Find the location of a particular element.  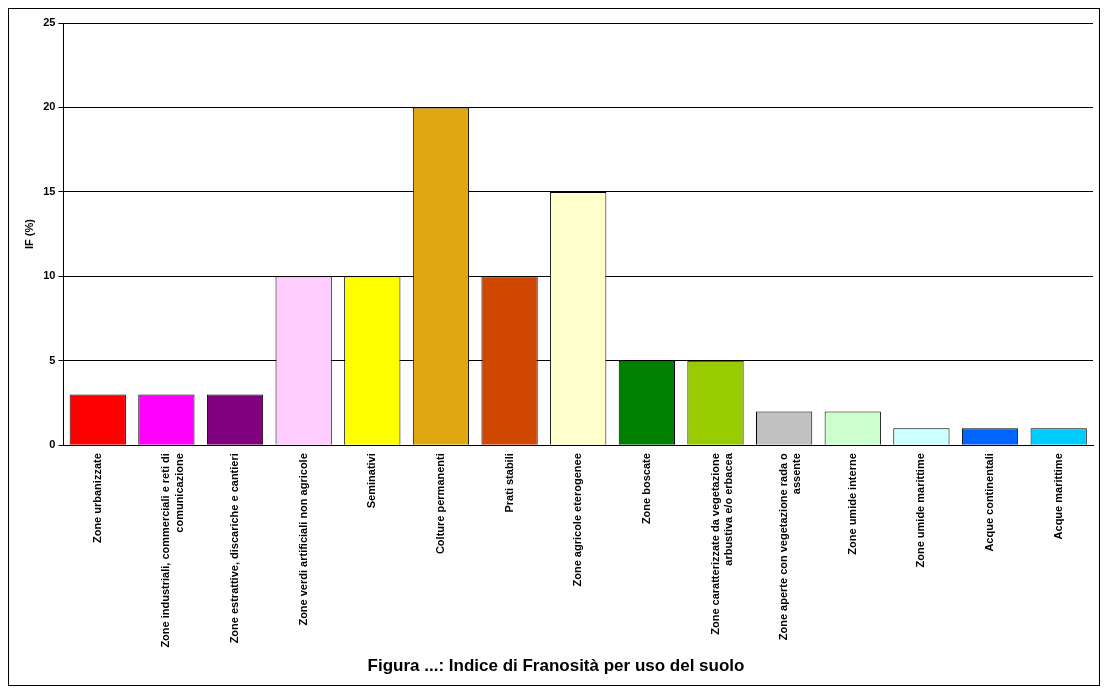

x-tick-label: Zone caratterizzate da vegetazione arbustiva e/o erbacea is located at coordinates (721, 543).